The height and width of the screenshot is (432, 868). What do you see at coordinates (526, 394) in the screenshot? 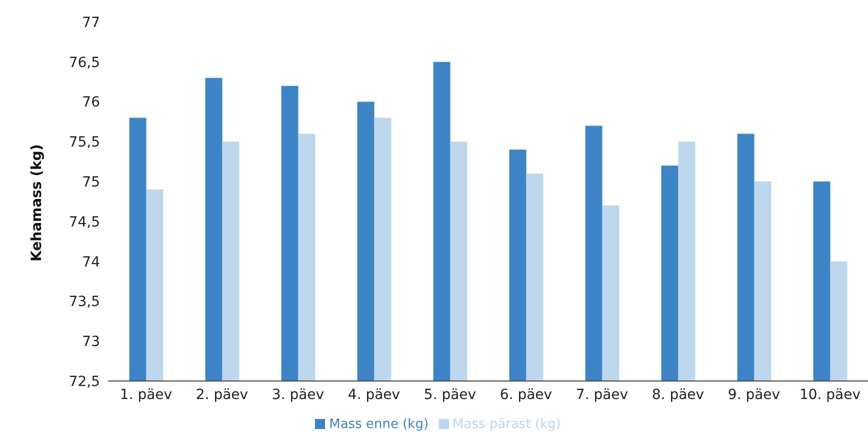
I see `x-tick-label: 6. päev` at bounding box center [526, 394].